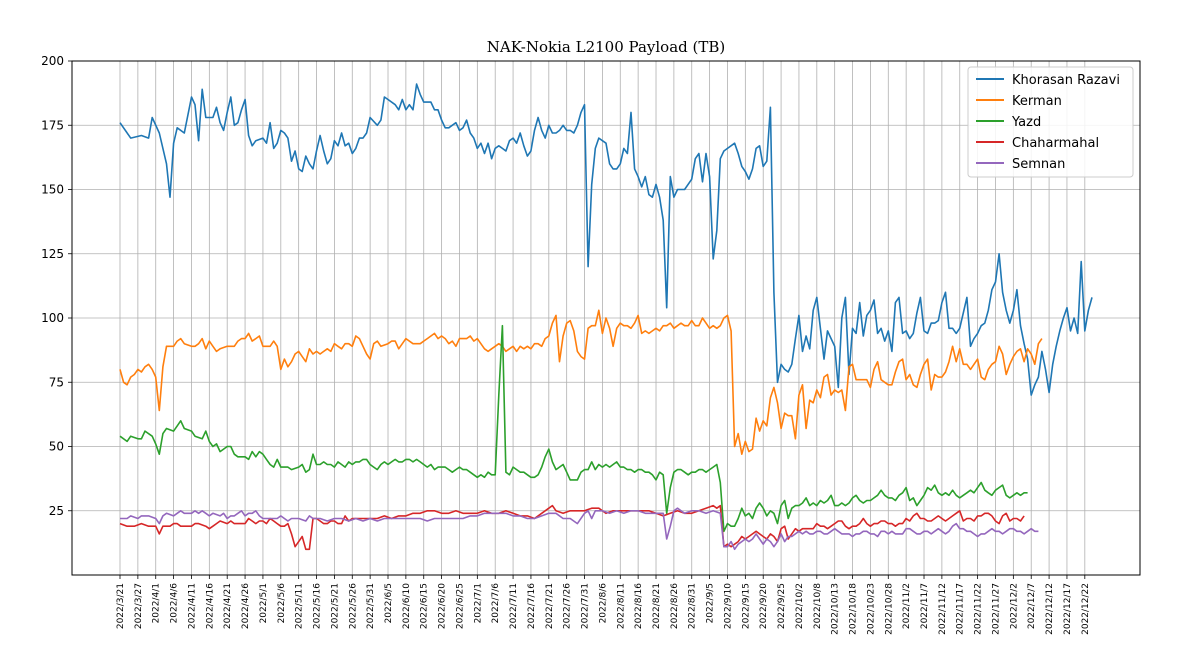 This screenshot has width=1200, height=649. What do you see at coordinates (210, 606) in the screenshot?
I see `x-tick-label: 2022/4/16` at bounding box center [210, 606].